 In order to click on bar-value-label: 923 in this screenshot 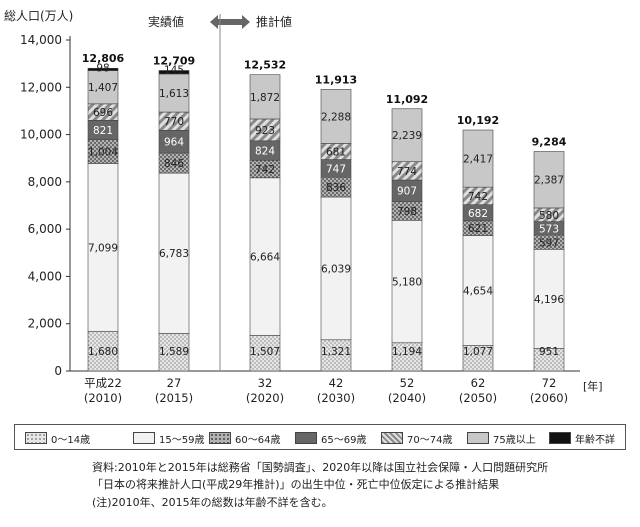, I will do `click(265, 131)`.